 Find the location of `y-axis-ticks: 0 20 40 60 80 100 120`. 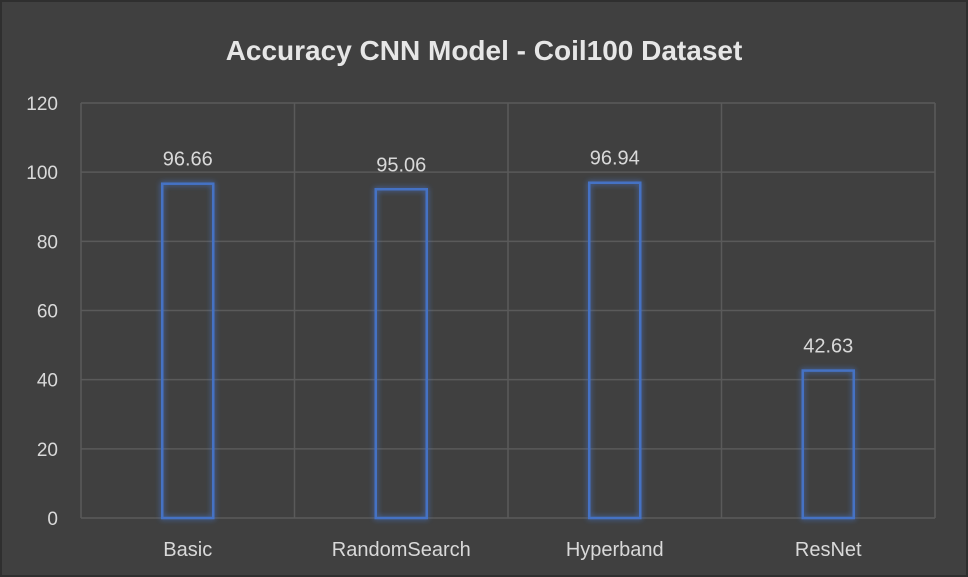

y-axis-ticks: 0 20 40 60 80 100 120 is located at coordinates (42, 312).